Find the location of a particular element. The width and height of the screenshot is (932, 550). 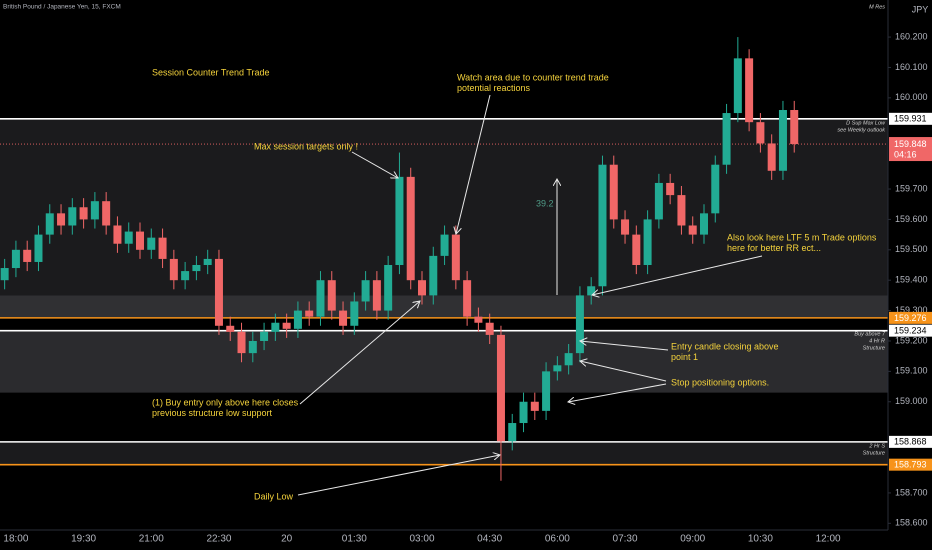

y-tick-label: 159.300 is located at coordinates (911, 310).